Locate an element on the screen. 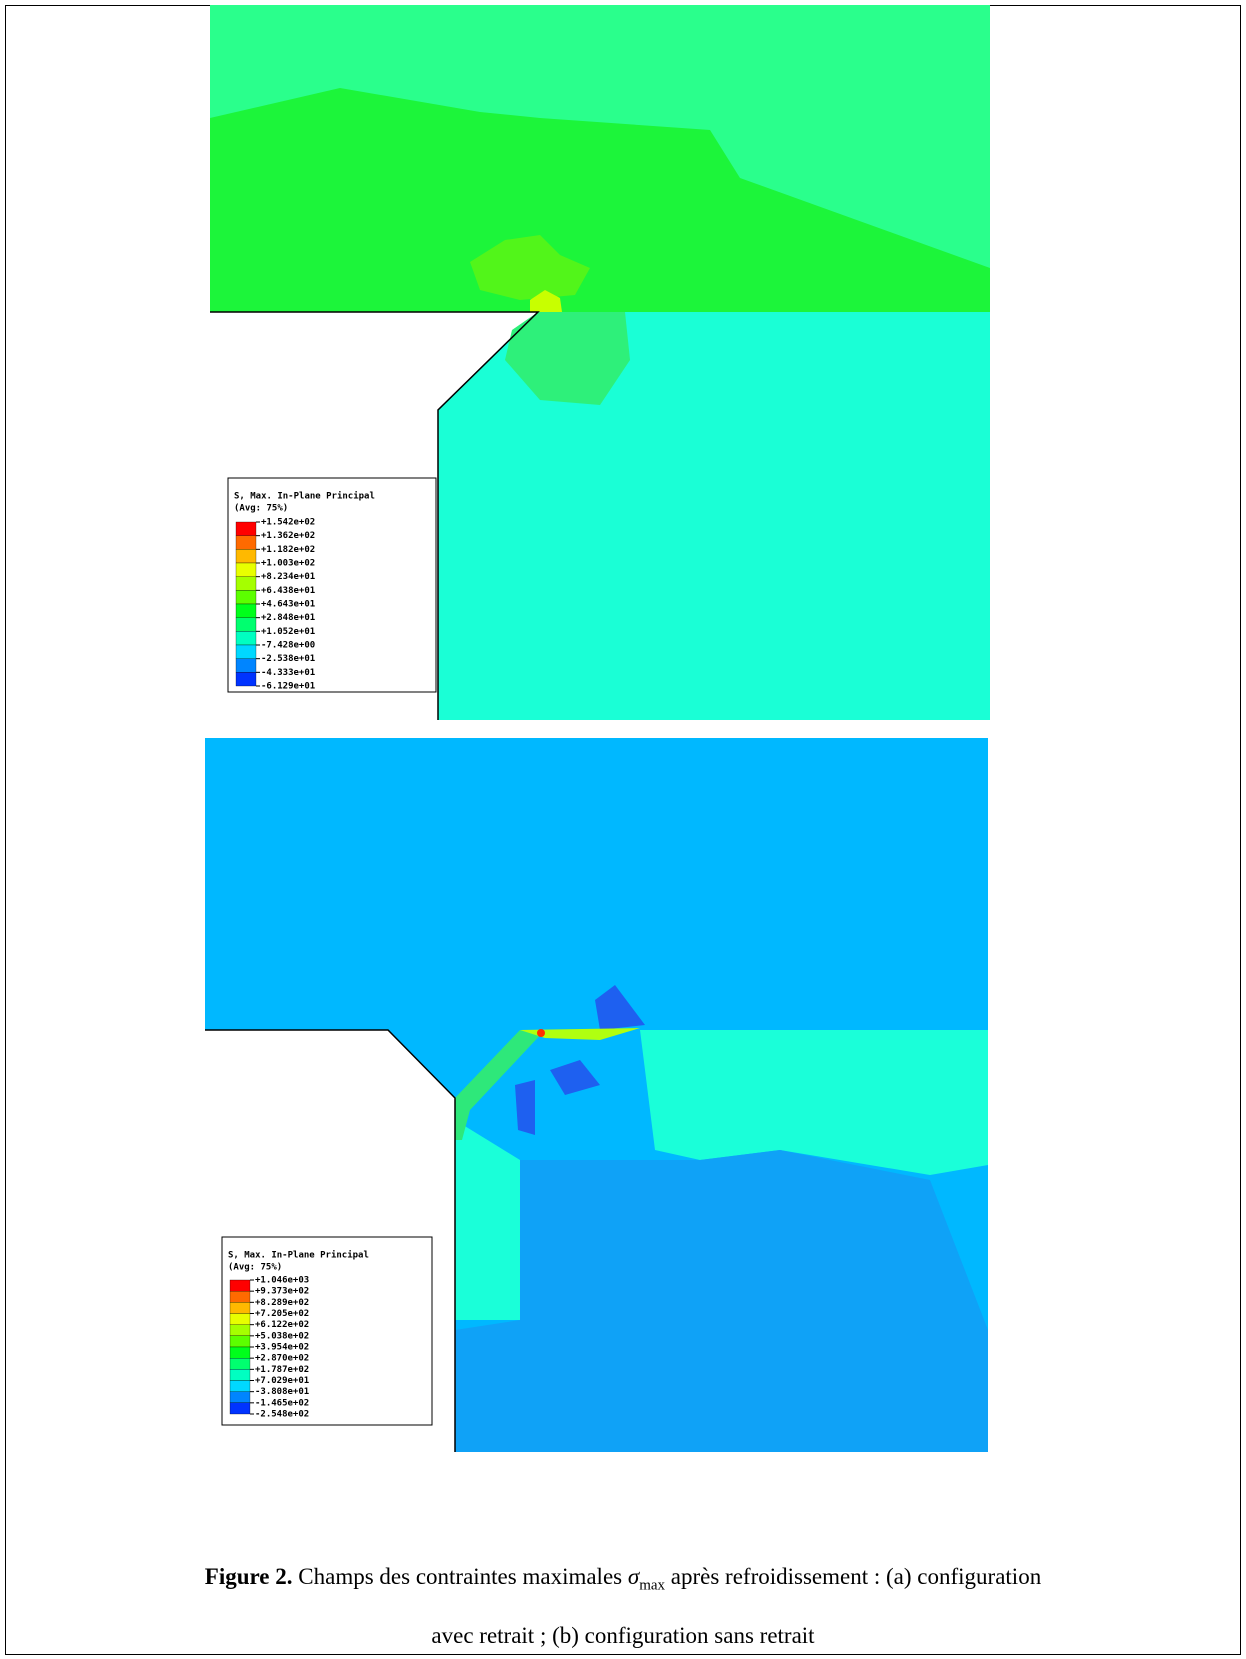 The width and height of the screenshot is (1246, 1659). legend-label: -1.465e+02 is located at coordinates (282, 1403).